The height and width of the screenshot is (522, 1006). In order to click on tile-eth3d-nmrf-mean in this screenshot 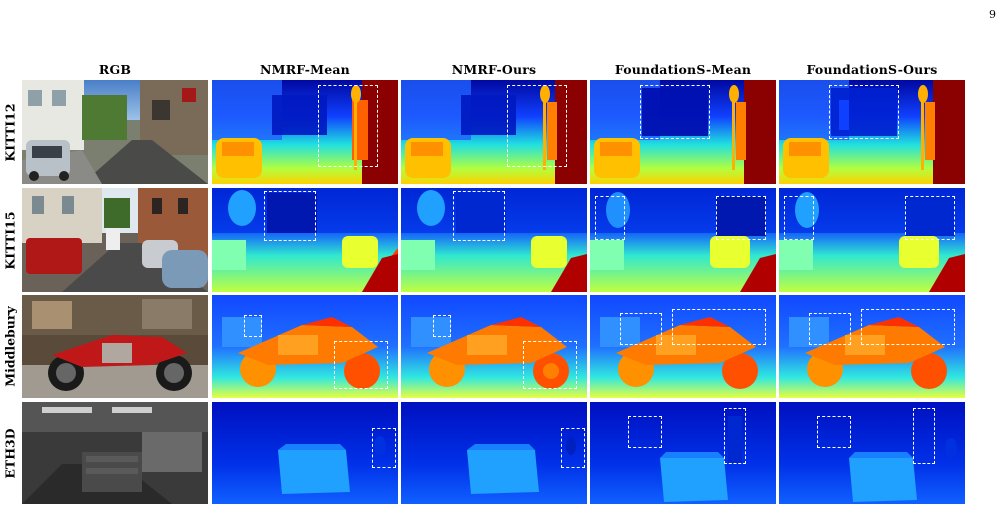, I will do `click(305, 453)`.